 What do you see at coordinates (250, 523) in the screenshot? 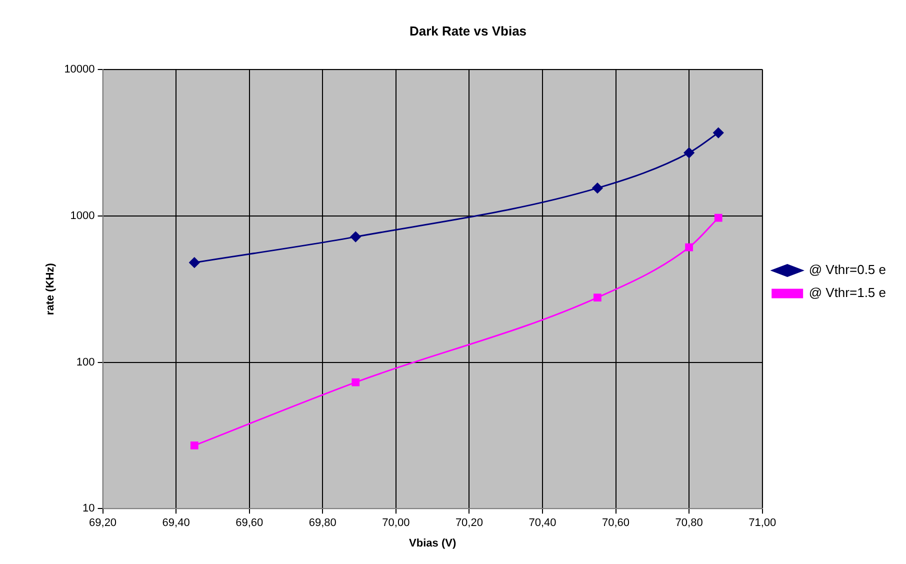
I see `x-tick-label: 69,60` at bounding box center [250, 523].